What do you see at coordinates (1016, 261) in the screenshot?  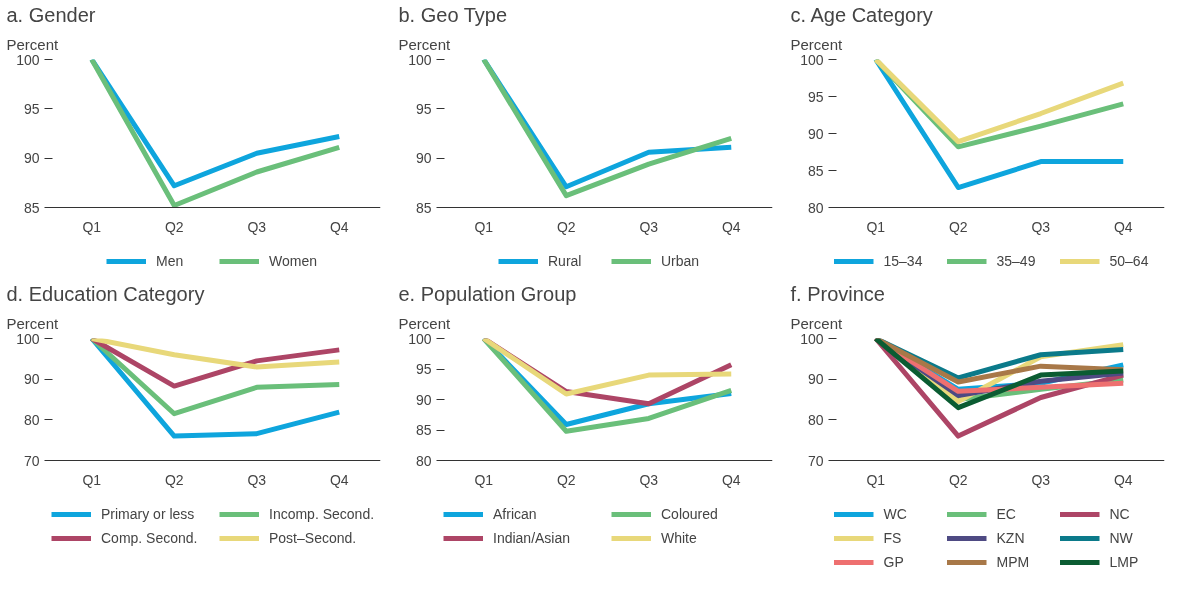 I see `legend-label: 35–49` at bounding box center [1016, 261].